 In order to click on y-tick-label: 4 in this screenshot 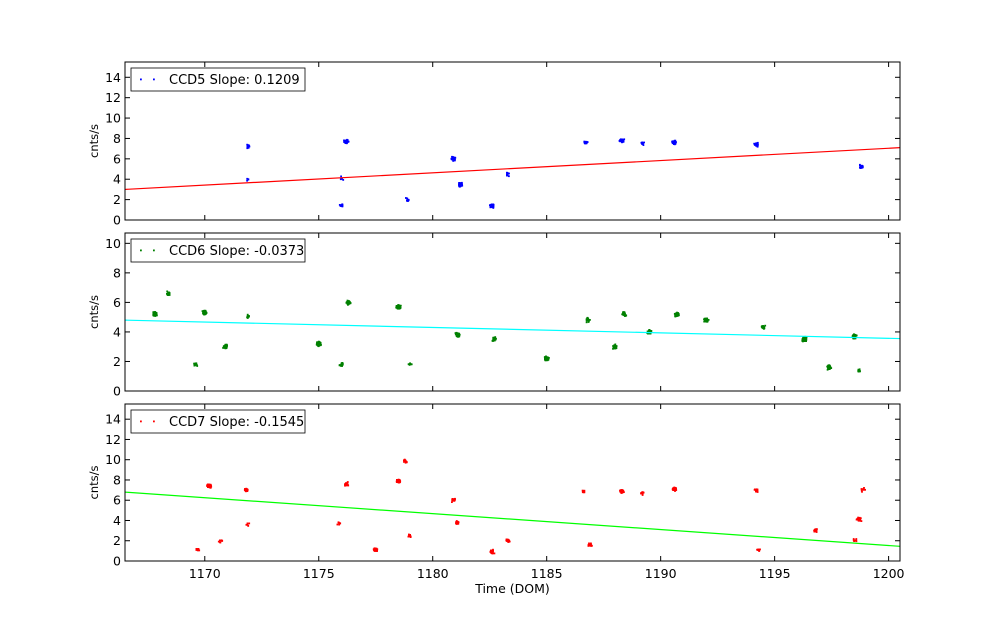, I will do `click(117, 331)`.